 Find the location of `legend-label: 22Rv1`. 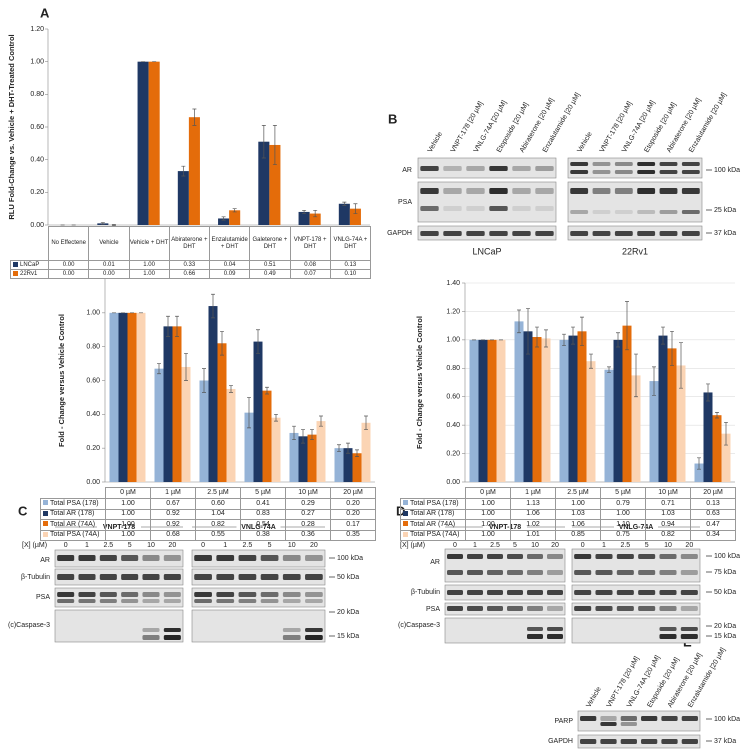

legend-label: 22Rv1 is located at coordinates (29, 273).